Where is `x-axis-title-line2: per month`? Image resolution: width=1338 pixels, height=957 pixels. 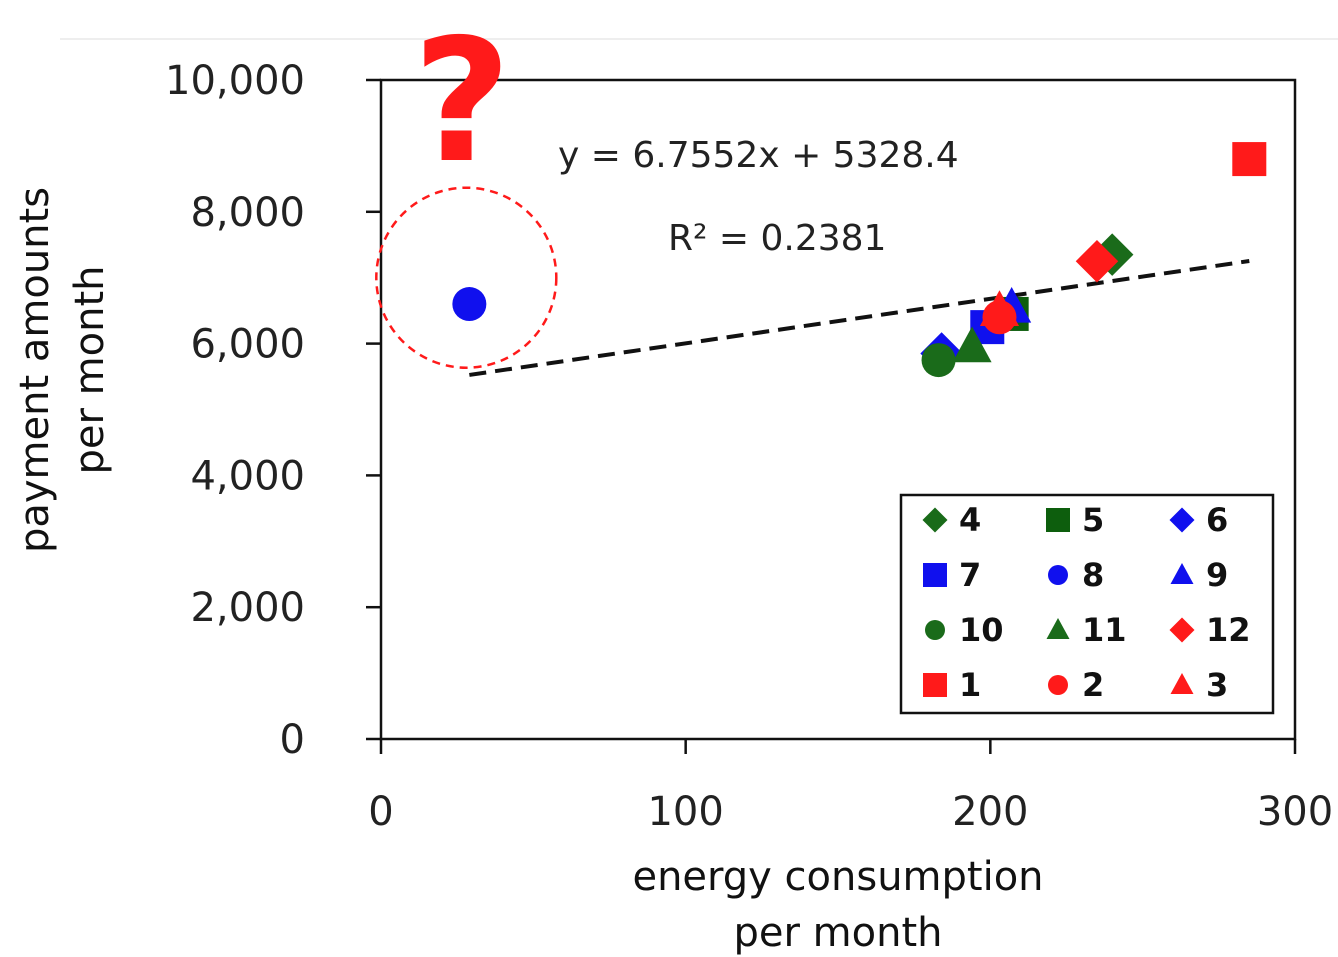 x-axis-title-line2: per month is located at coordinates (838, 933).